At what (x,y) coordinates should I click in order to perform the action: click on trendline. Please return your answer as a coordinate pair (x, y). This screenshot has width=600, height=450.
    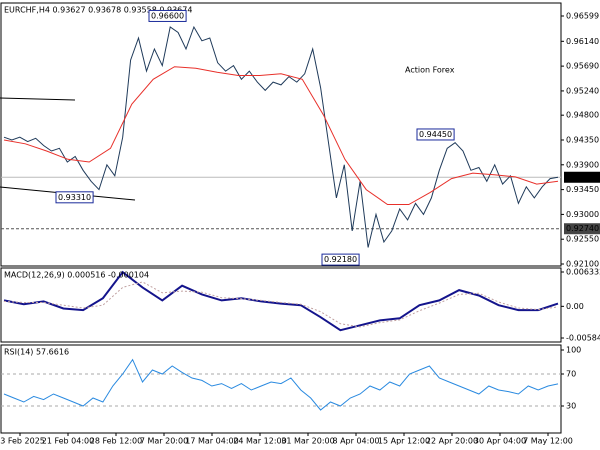
    Looking at the image, I should click on (38, 99).